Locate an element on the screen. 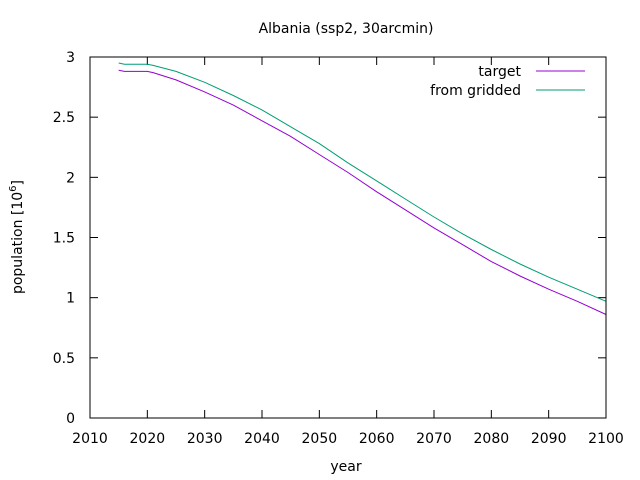 The image size is (640, 480). x-tick-label: 2030 is located at coordinates (205, 439).